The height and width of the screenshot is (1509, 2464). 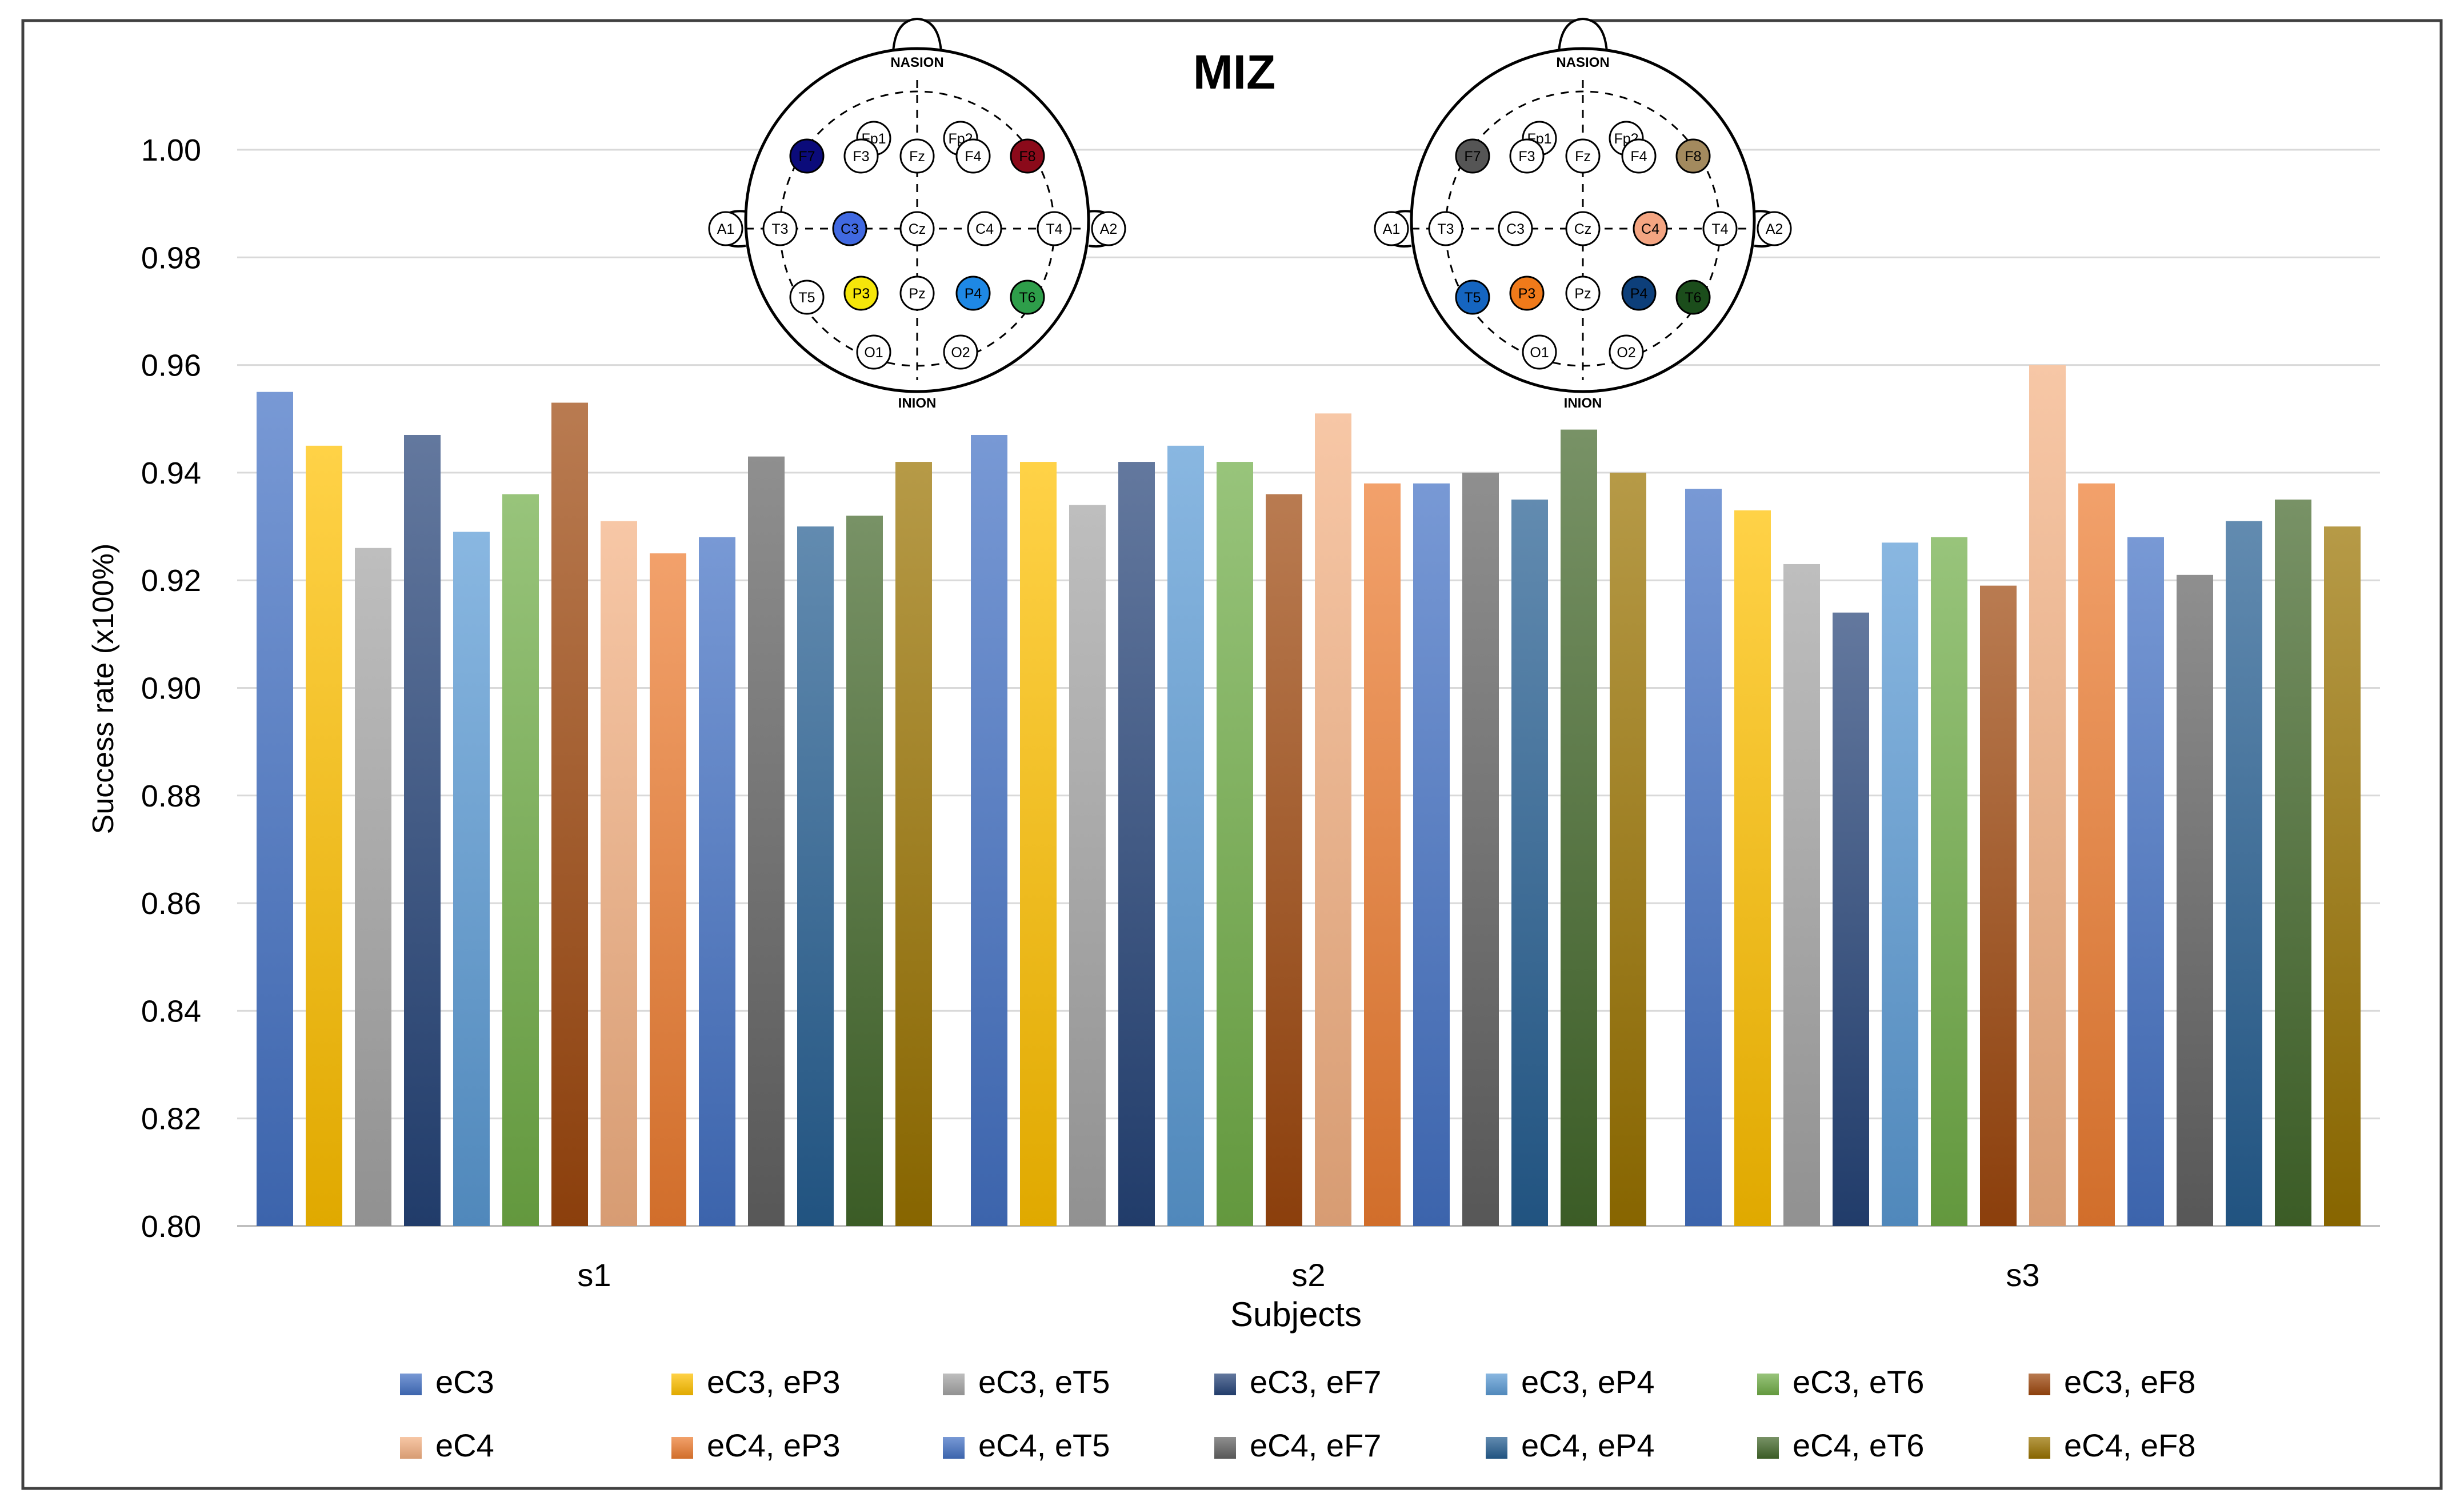 I want to click on bar-s2-eC4-eT5, so click(x=1431, y=854).